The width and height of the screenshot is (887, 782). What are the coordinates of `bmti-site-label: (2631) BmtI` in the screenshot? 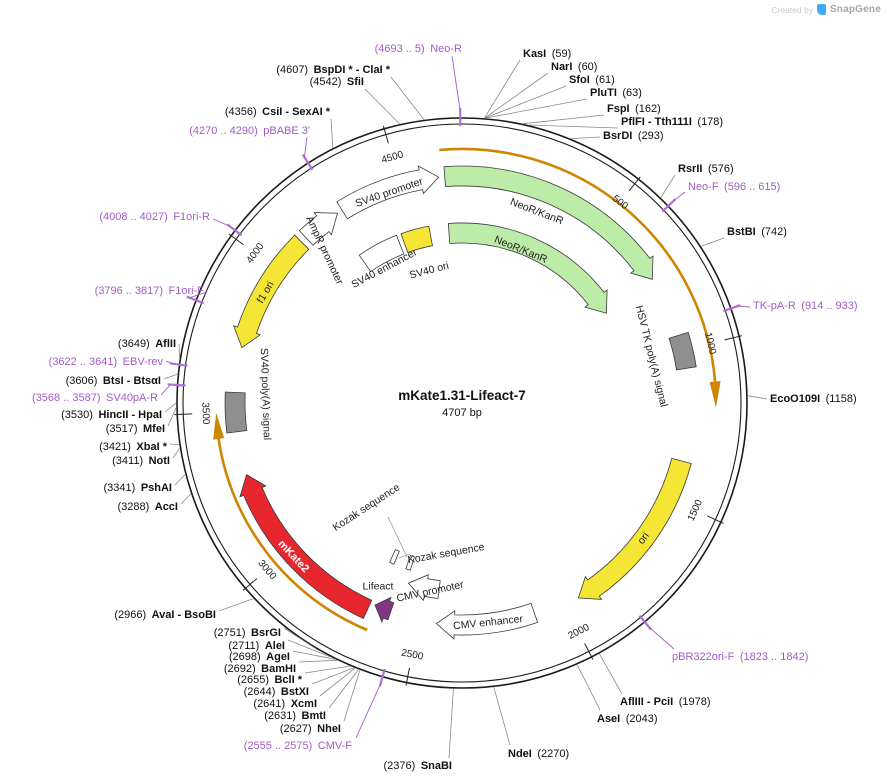 It's located at (295, 716).